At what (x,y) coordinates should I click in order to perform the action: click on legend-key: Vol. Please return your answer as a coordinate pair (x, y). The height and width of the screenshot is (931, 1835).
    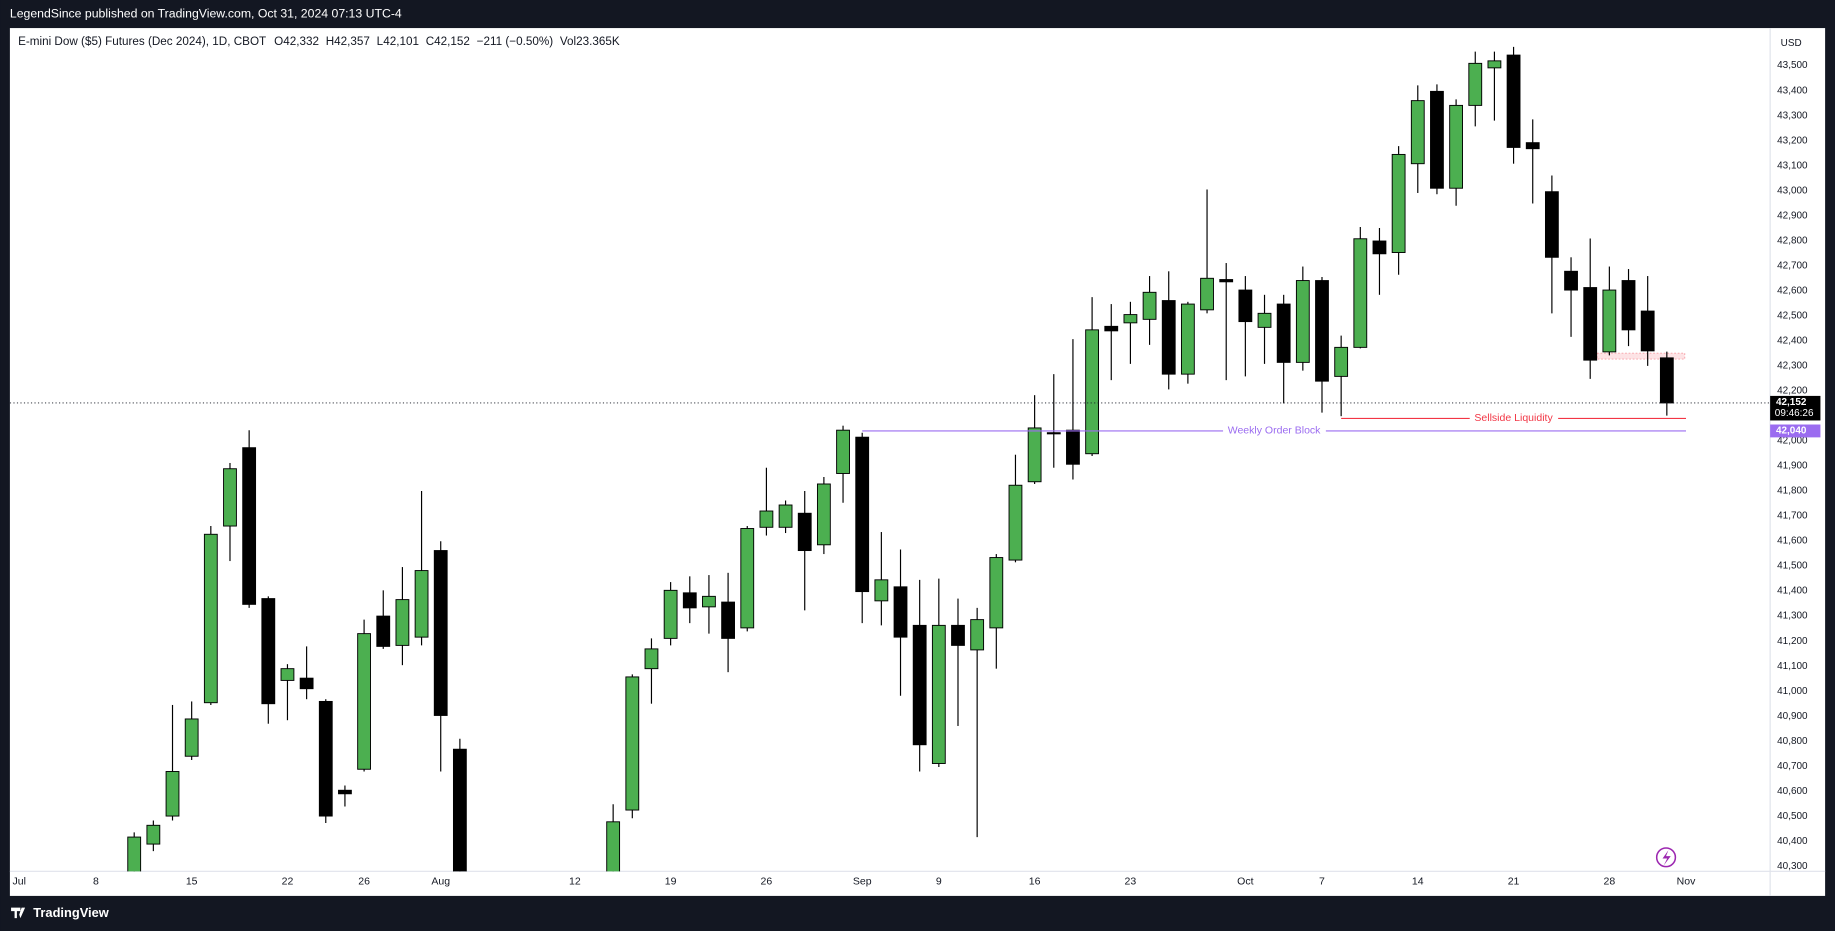
    Looking at the image, I should click on (568, 41).